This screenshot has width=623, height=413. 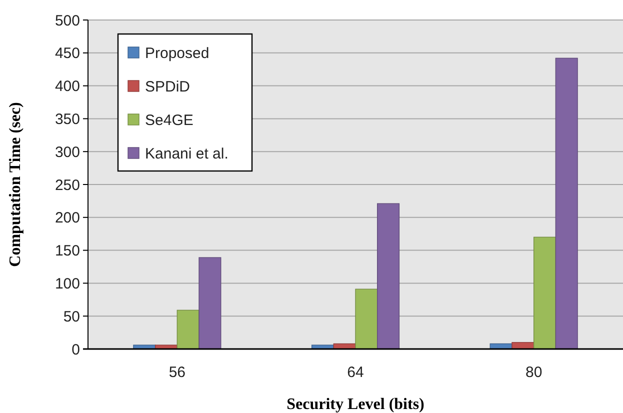 I want to click on x-tick-label: 80, so click(x=533, y=372).